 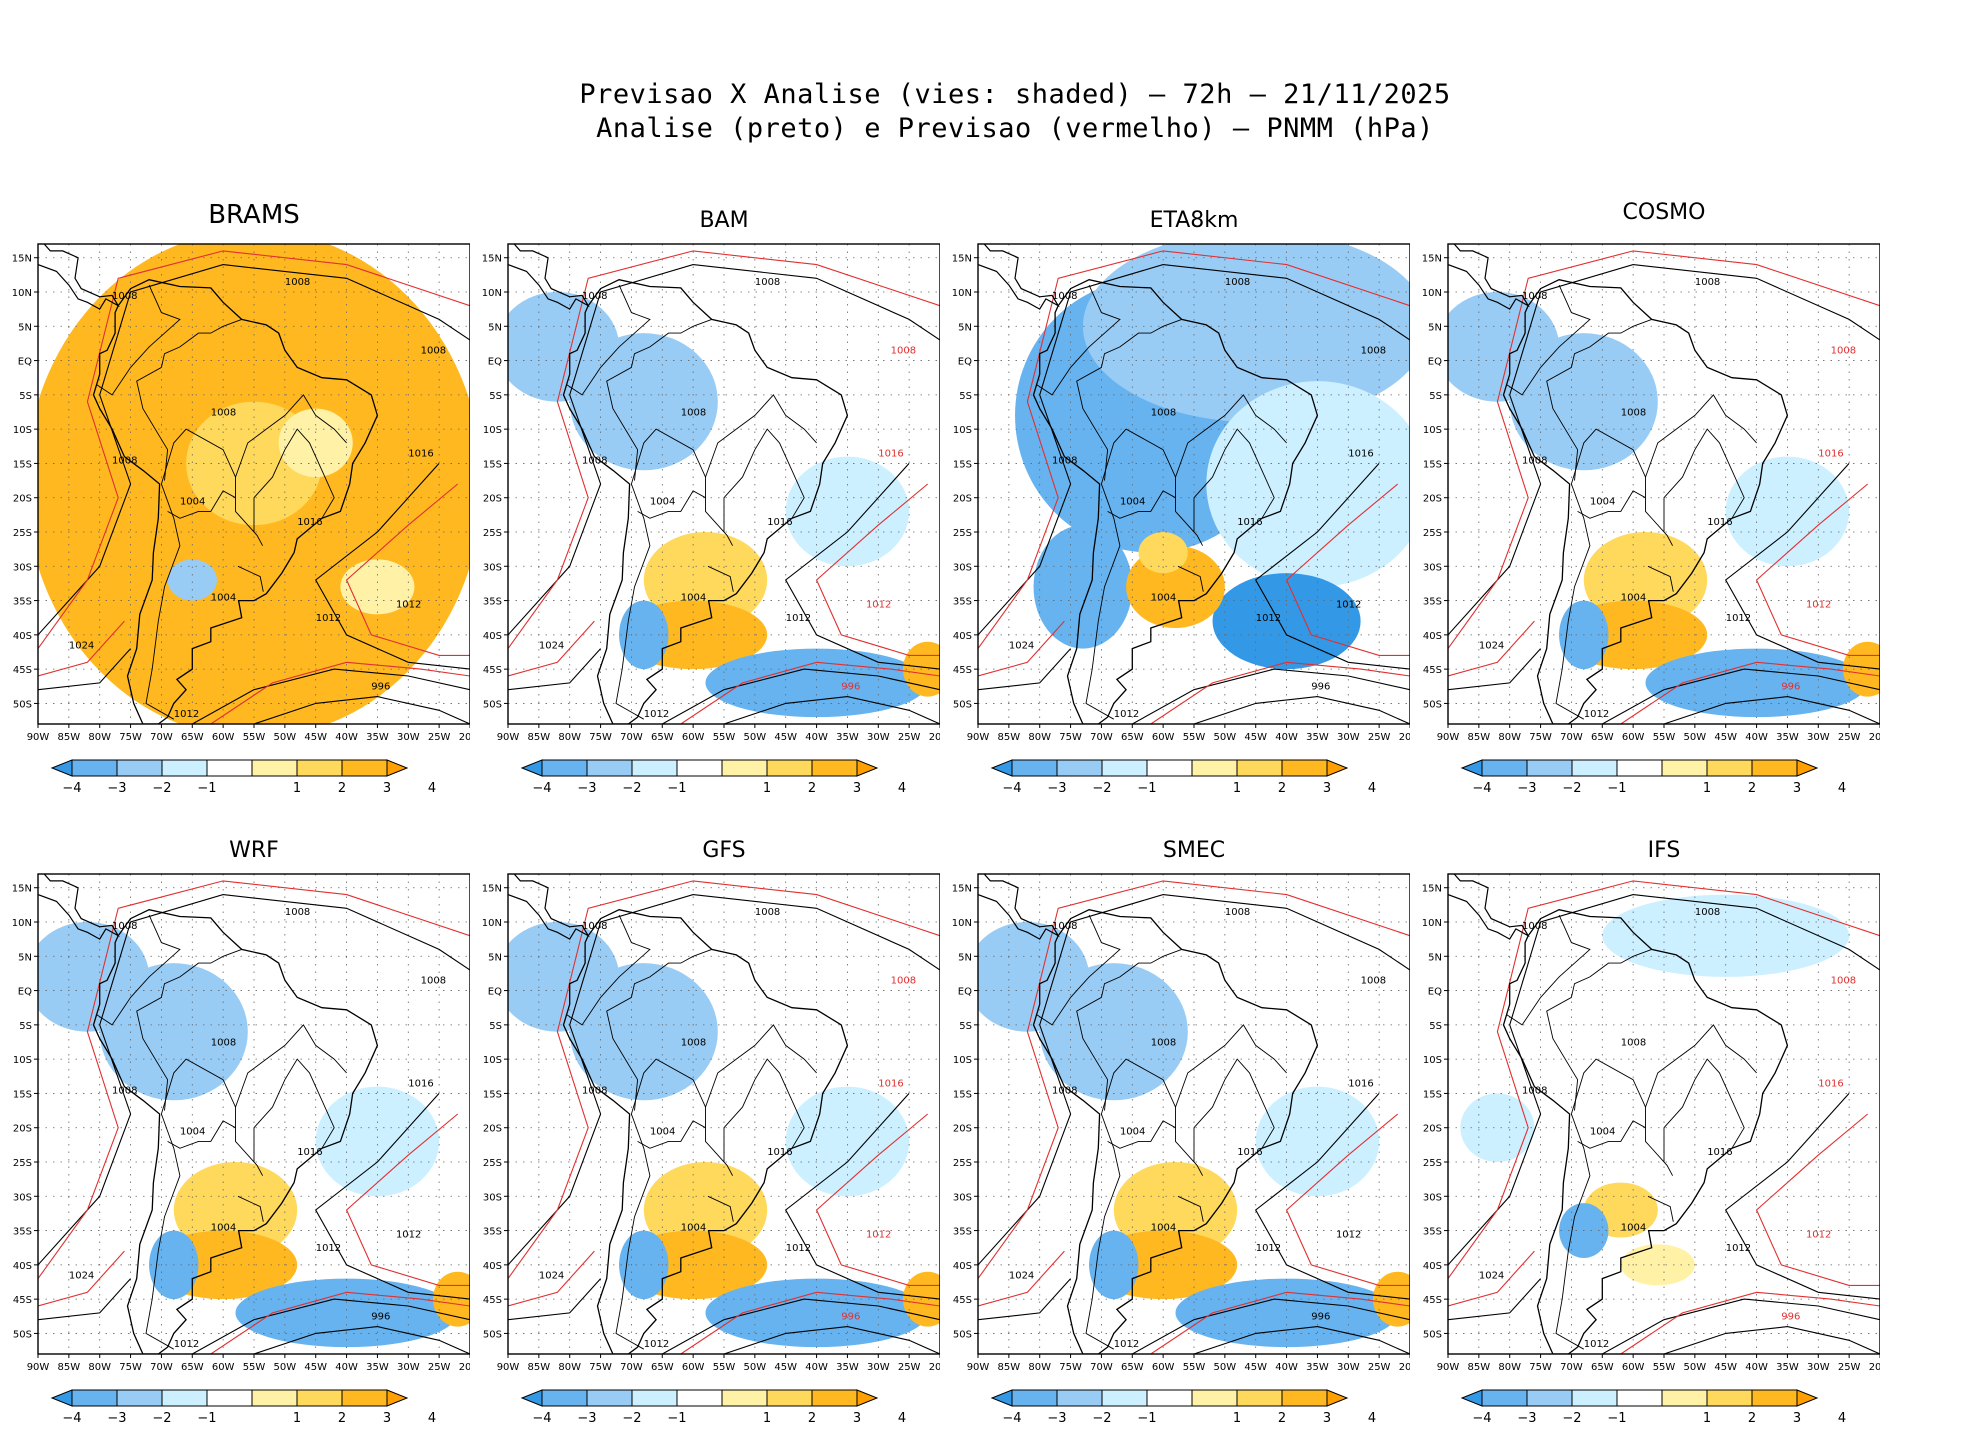 I want to click on y-tick-label: 5S, so click(x=495, y=1026).